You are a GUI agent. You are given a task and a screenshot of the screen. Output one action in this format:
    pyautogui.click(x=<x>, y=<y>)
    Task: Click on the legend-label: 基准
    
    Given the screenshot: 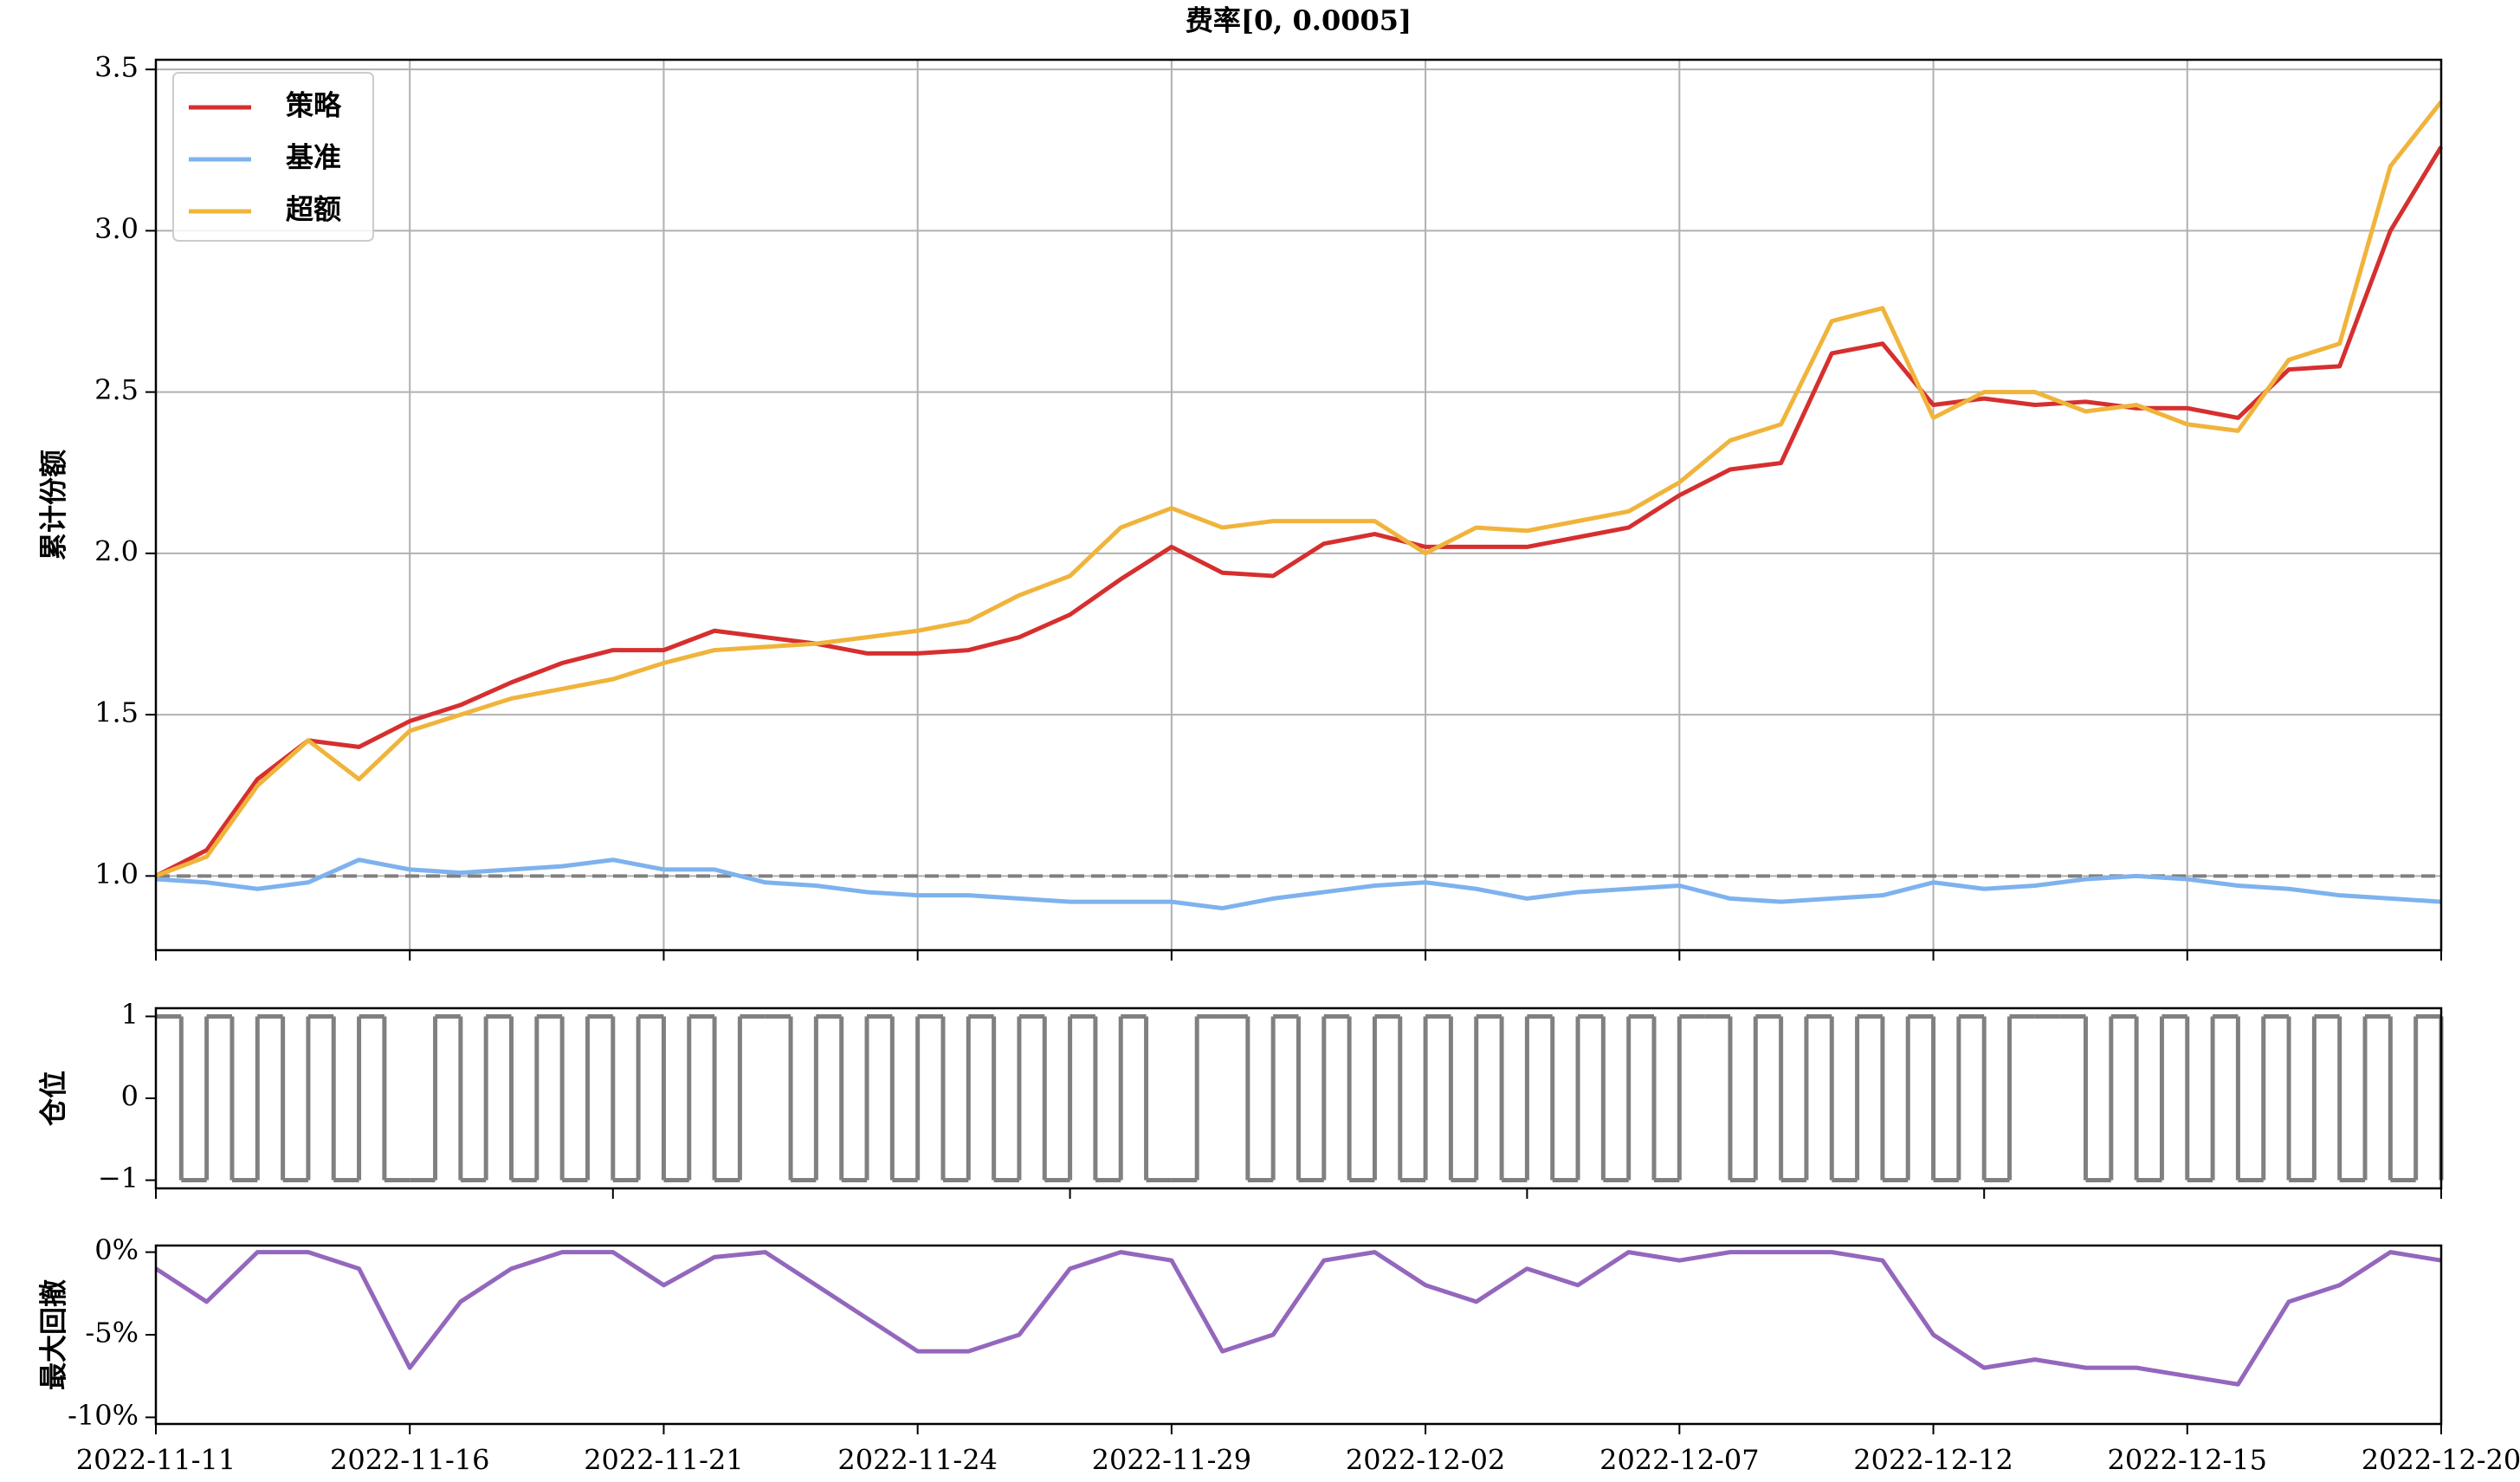 What is the action you would take?
    pyautogui.click(x=313, y=157)
    